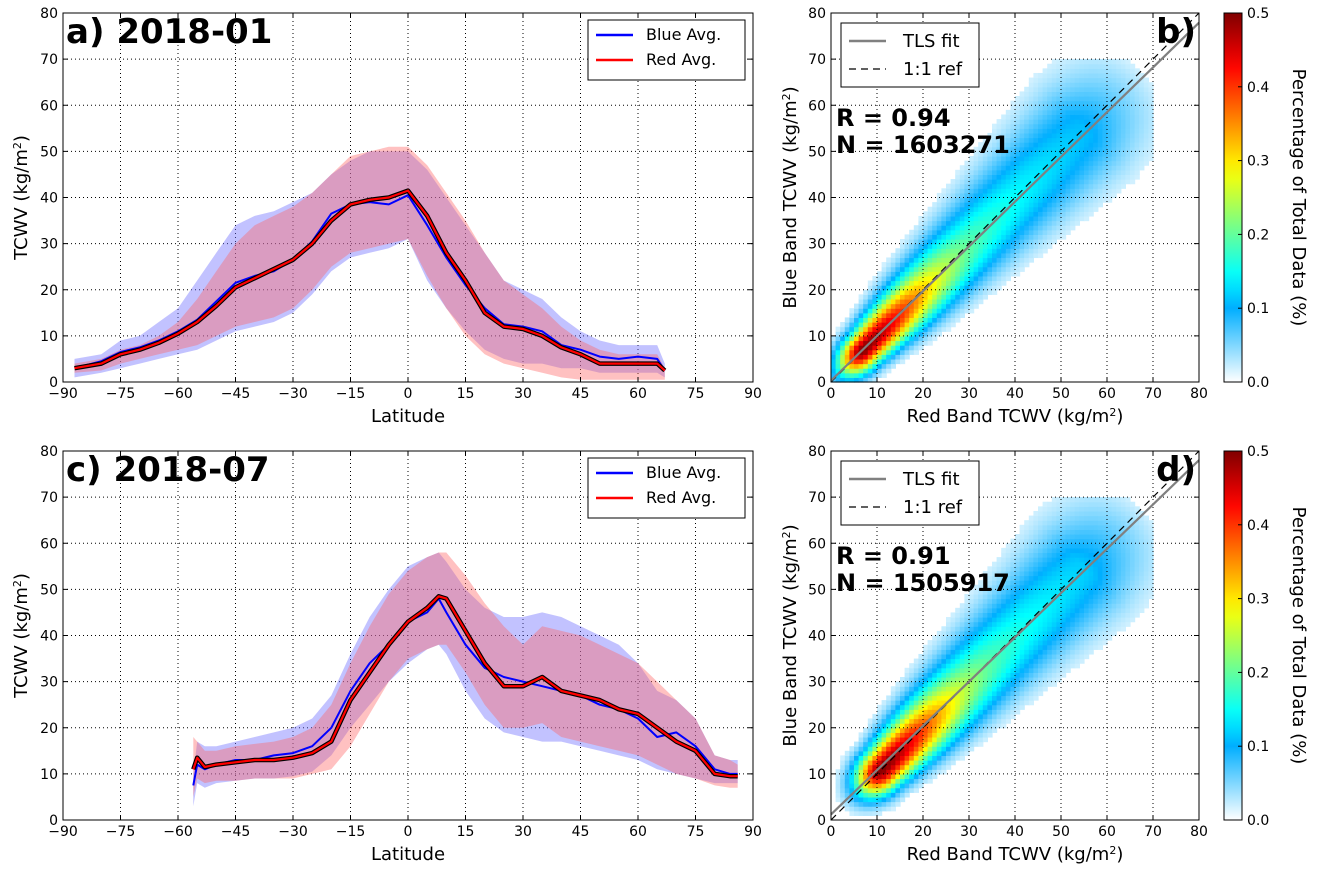  What do you see at coordinates (49, 452) in the screenshot?
I see `y-tick-label: 80` at bounding box center [49, 452].